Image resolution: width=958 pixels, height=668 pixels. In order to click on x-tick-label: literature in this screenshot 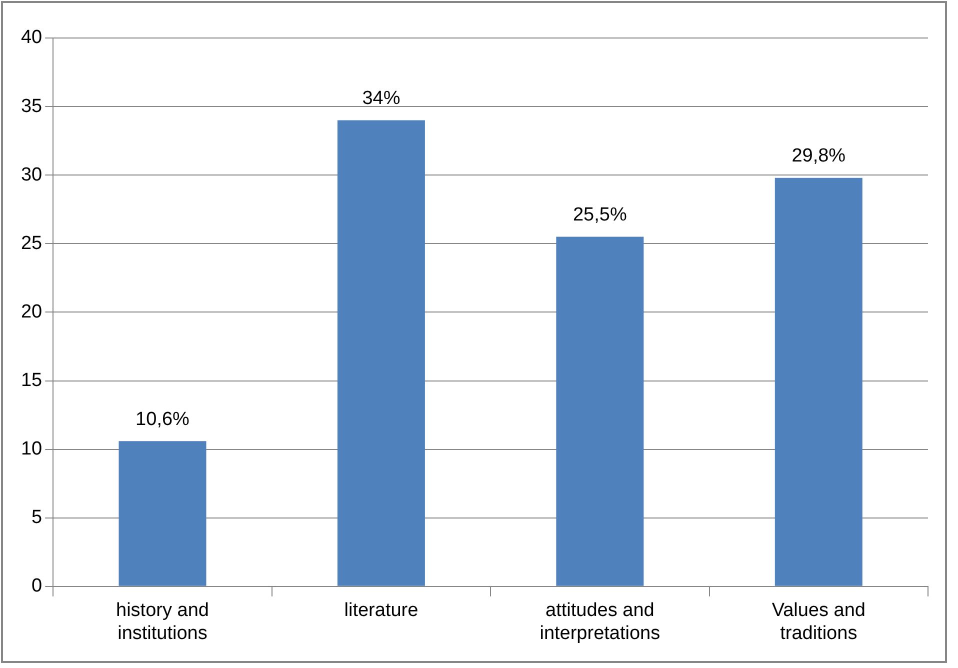, I will do `click(381, 611)`.